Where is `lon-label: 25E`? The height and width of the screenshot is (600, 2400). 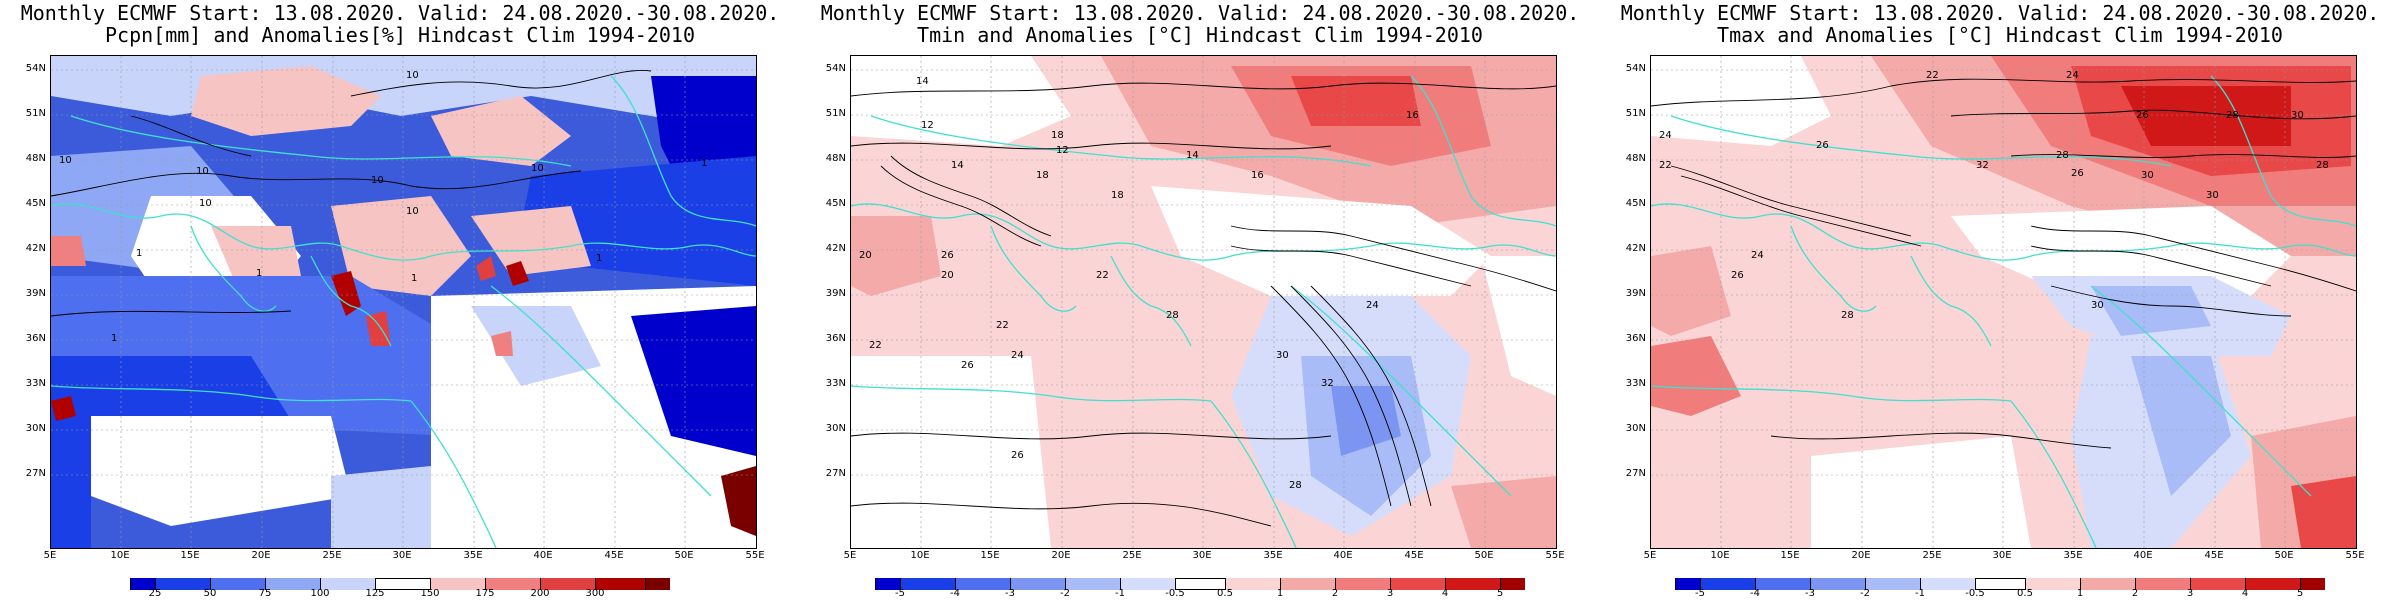
lon-label: 25E is located at coordinates (1132, 555).